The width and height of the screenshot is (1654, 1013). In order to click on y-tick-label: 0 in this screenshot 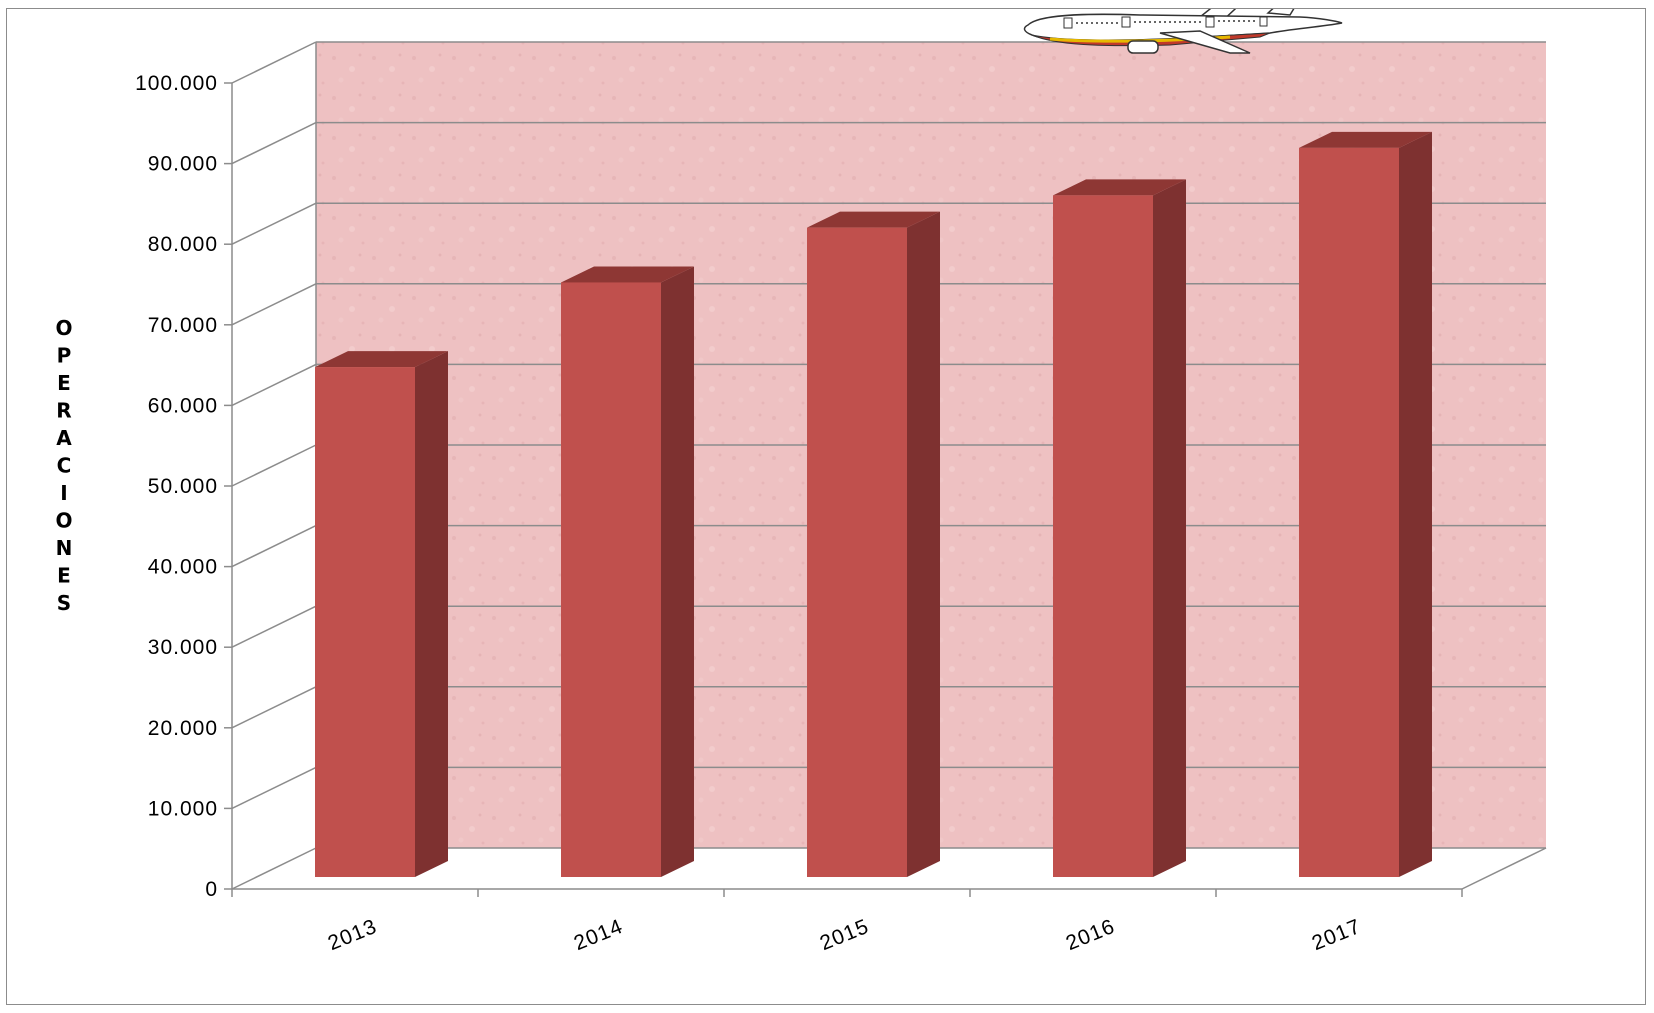, I will do `click(211, 889)`.